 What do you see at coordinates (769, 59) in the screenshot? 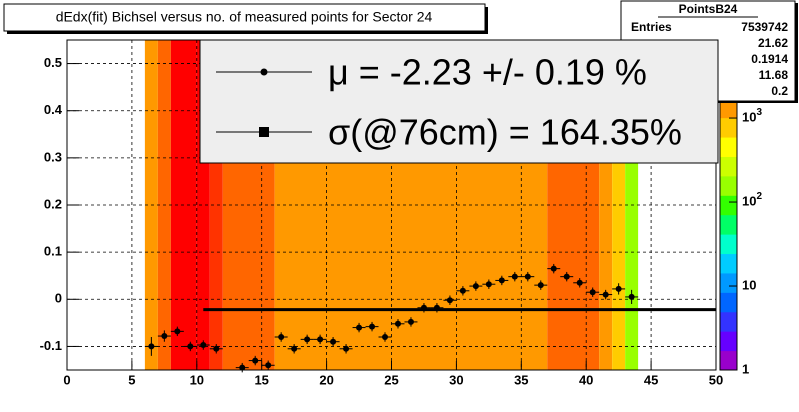
I see `stats-value: 0.1914` at bounding box center [769, 59].